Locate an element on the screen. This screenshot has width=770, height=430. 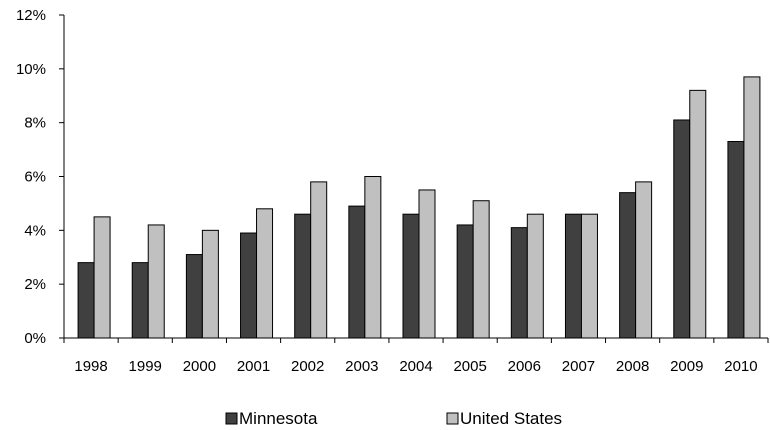
y-tick-label: 6% is located at coordinates (35, 177).